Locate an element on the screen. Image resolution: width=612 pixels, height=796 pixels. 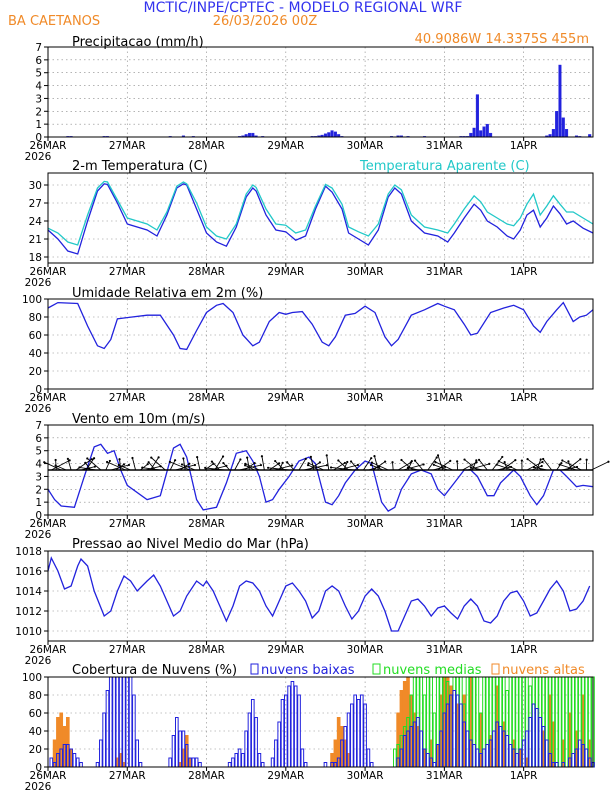
x-tick-label: 29MAR is located at coordinates (285, 272).